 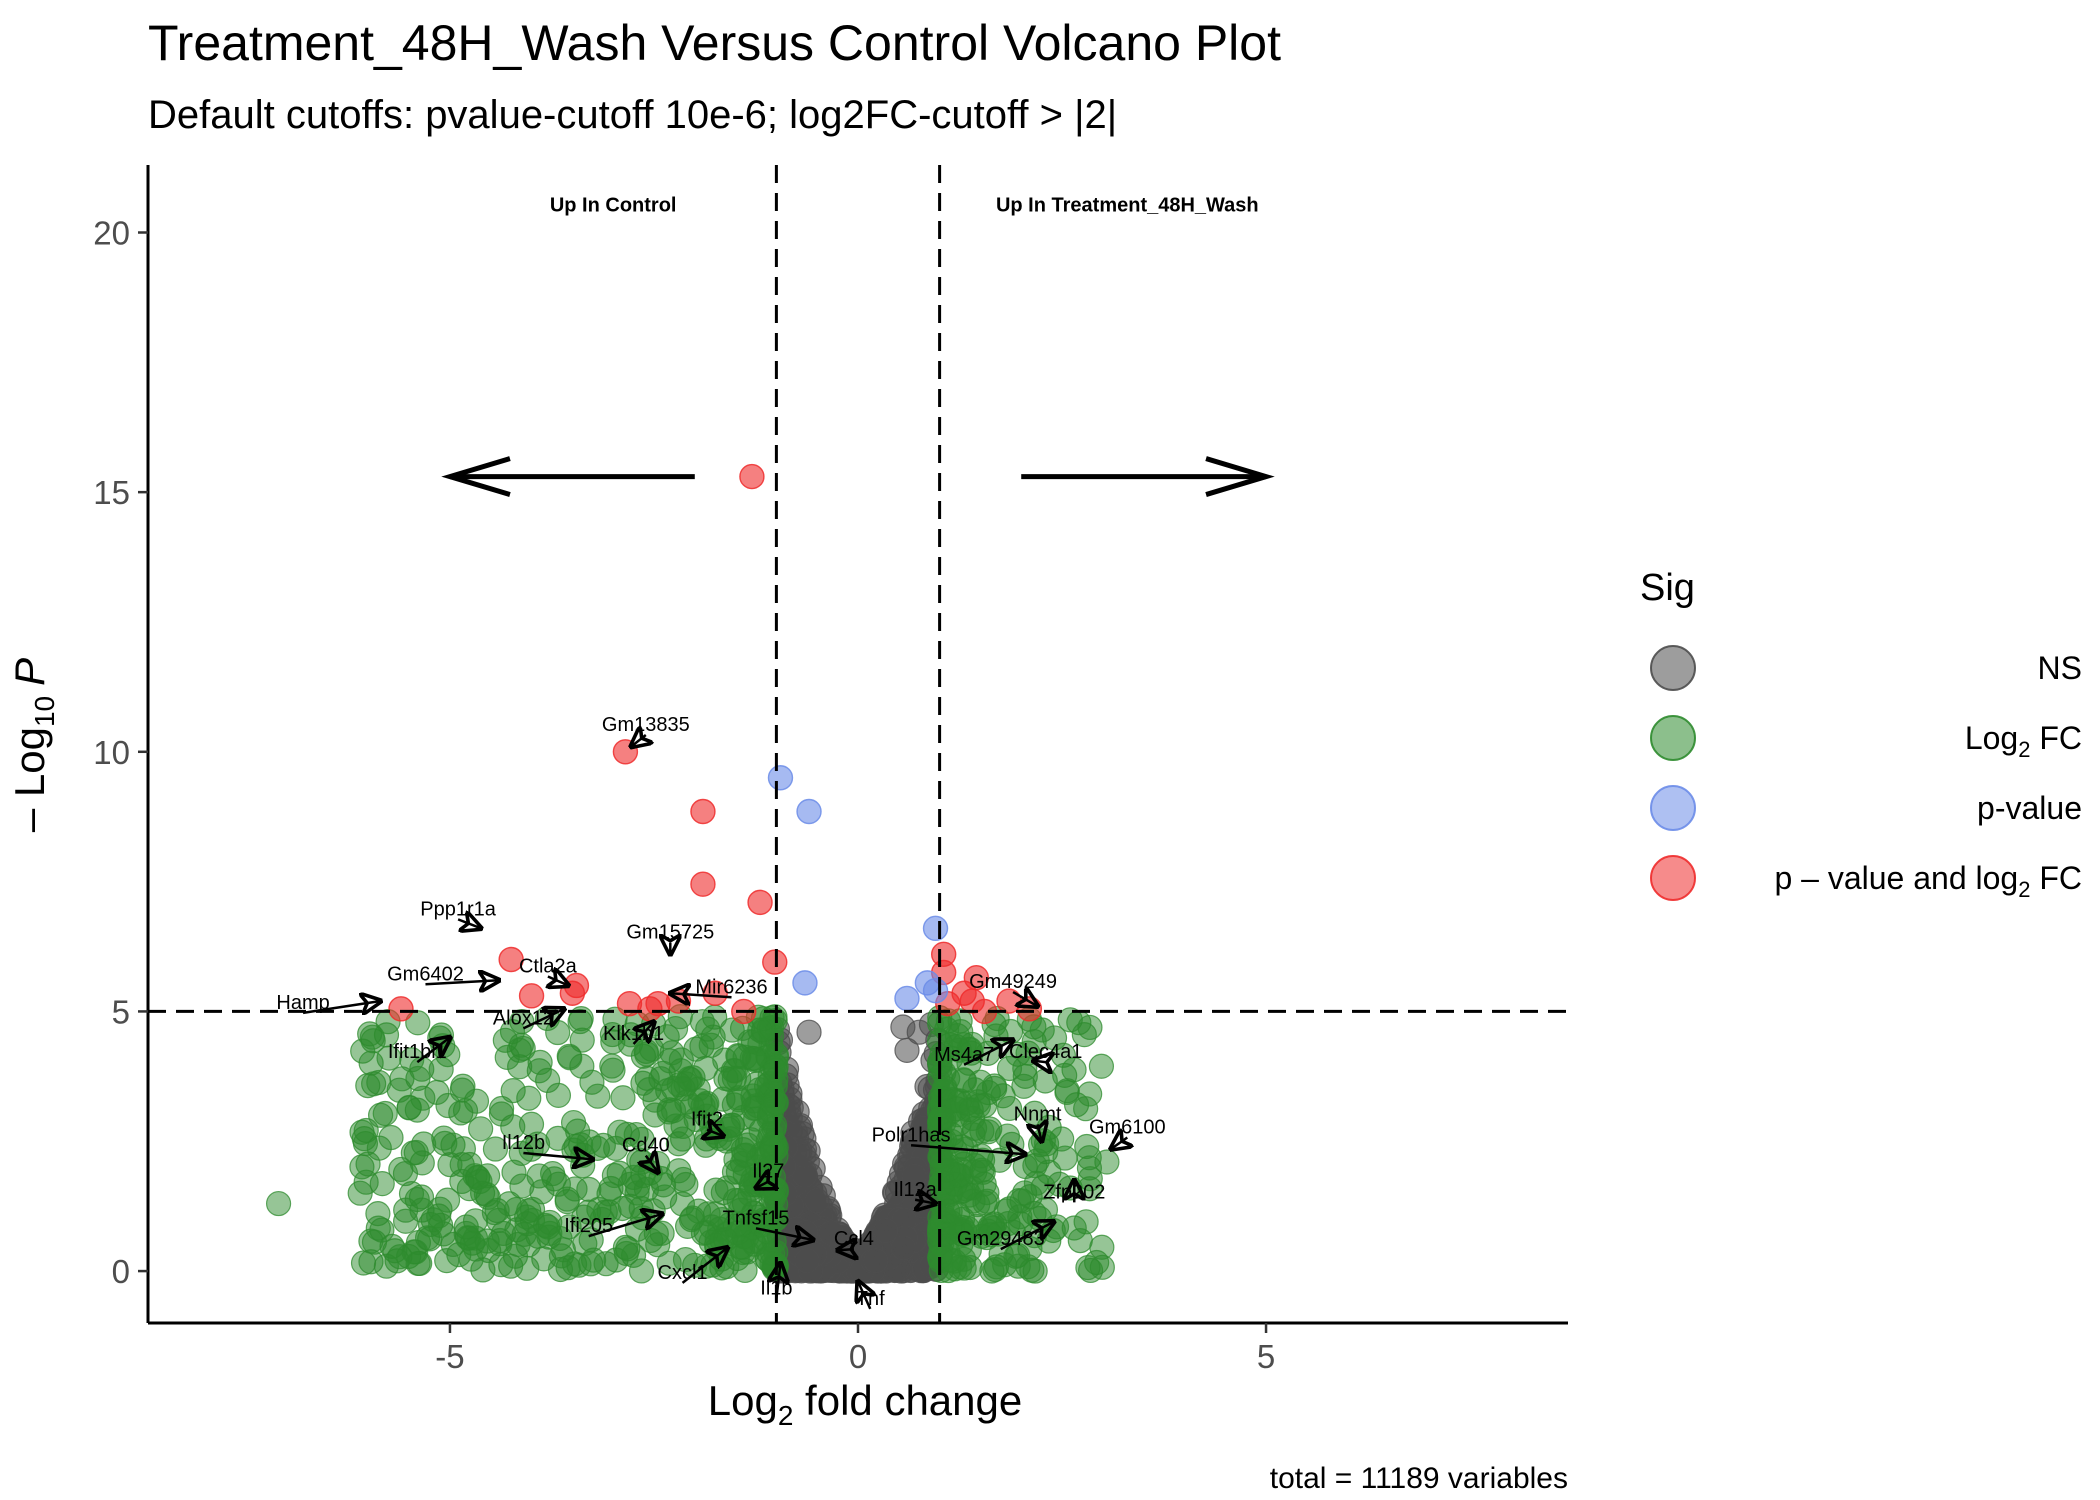 I want to click on x-tick-label: 5, so click(x=1266, y=1356).